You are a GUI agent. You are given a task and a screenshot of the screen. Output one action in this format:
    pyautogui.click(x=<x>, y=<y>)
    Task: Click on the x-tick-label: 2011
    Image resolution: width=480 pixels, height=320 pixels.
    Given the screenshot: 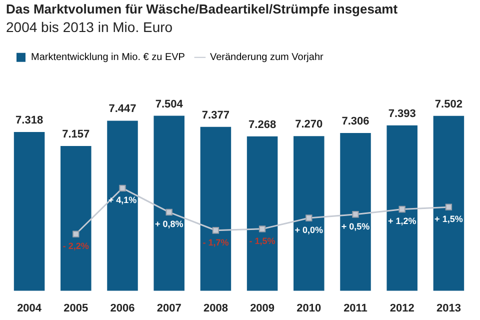 What is the action you would take?
    pyautogui.click(x=356, y=308)
    